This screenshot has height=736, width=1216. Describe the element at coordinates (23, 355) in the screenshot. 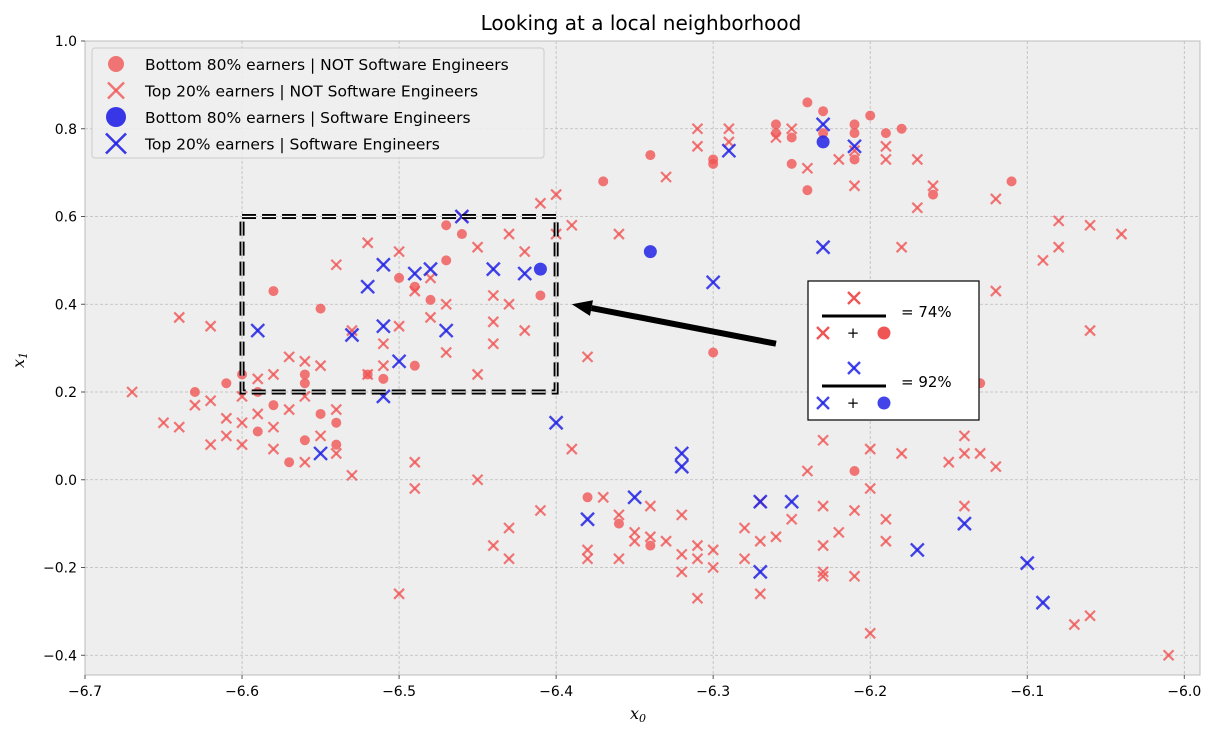

I see `y-axis-label-sub: 1` at that location.